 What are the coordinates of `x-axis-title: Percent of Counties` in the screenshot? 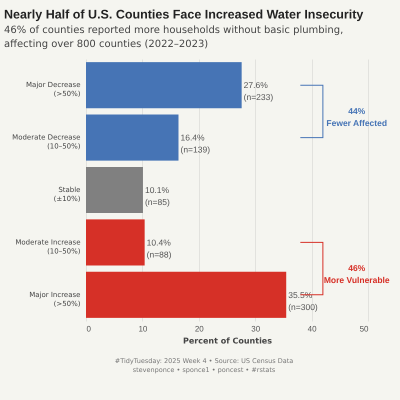 It's located at (227, 341).